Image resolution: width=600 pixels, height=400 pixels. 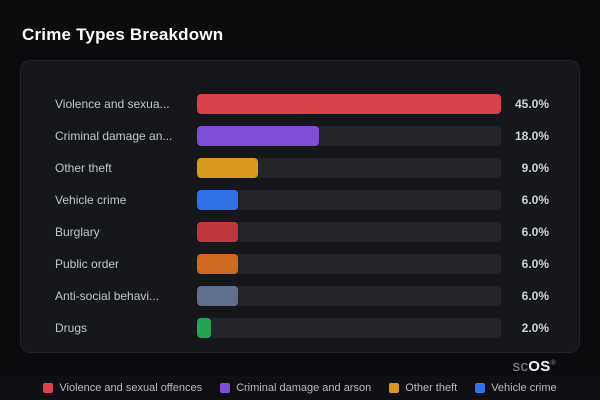 I want to click on legend-label: Other theft, so click(x=431, y=387).